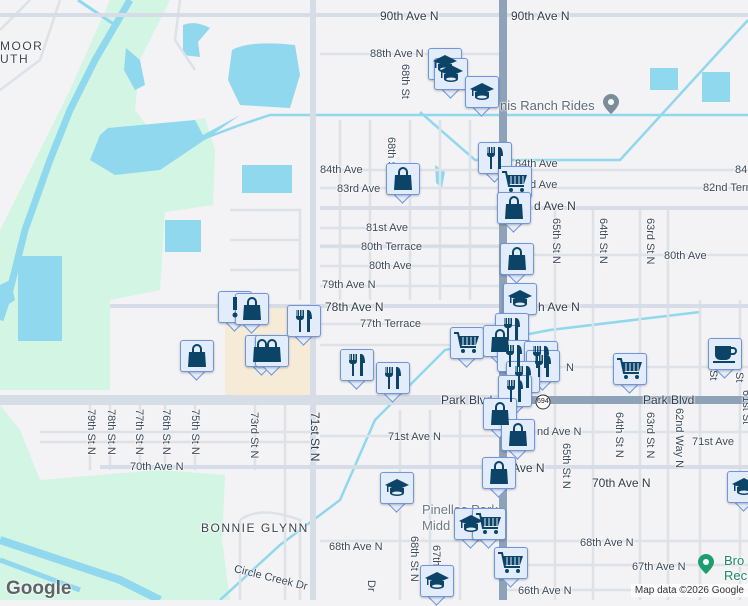  What do you see at coordinates (734, 560) in the screenshot?
I see `poi-label: Bro` at bounding box center [734, 560].